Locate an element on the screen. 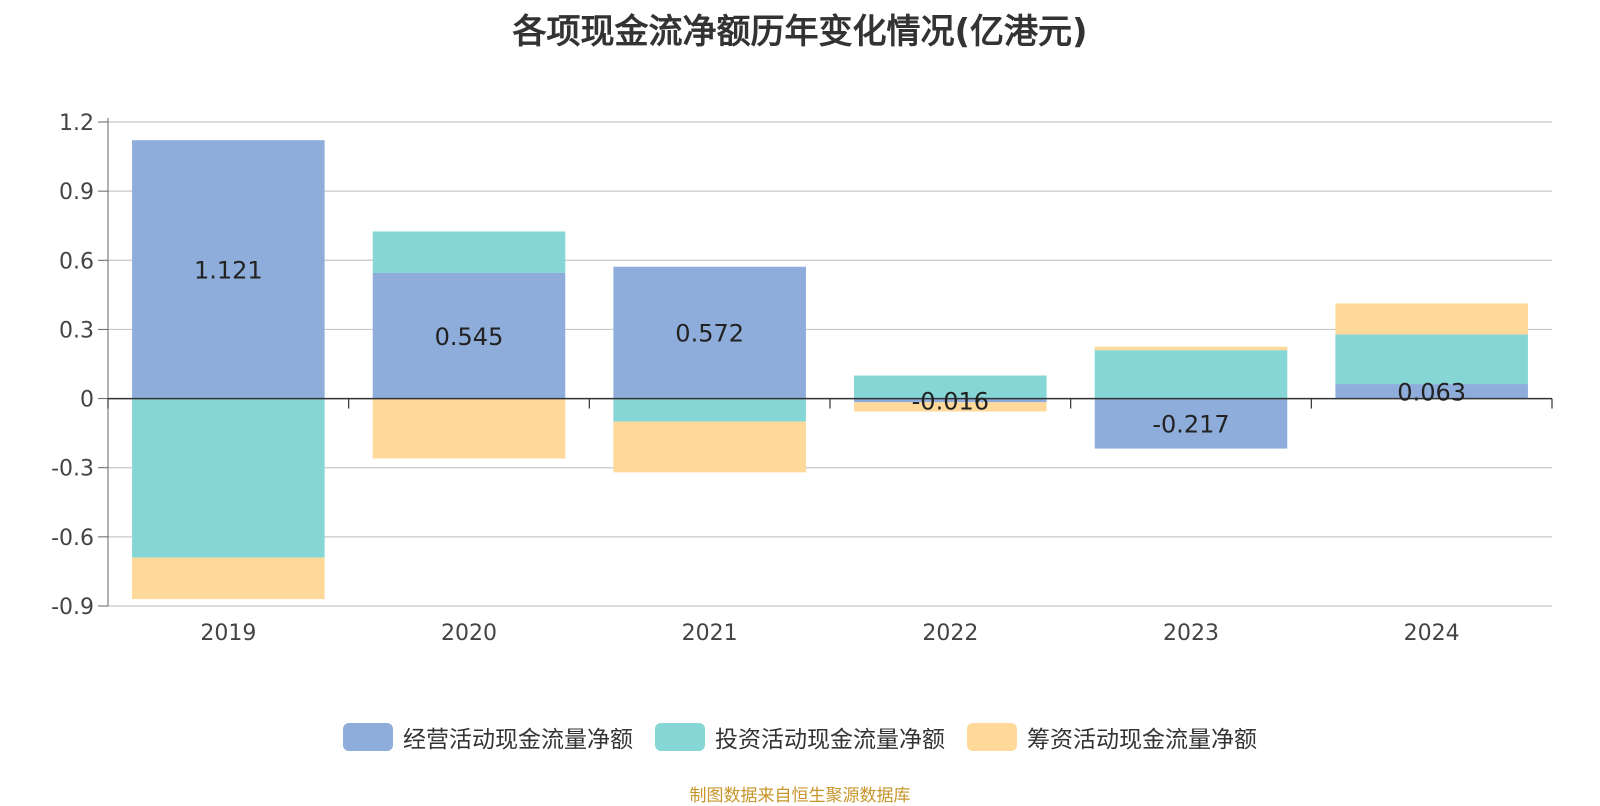 This screenshot has height=806, width=1600. legend-swatch-investing is located at coordinates (680, 737).